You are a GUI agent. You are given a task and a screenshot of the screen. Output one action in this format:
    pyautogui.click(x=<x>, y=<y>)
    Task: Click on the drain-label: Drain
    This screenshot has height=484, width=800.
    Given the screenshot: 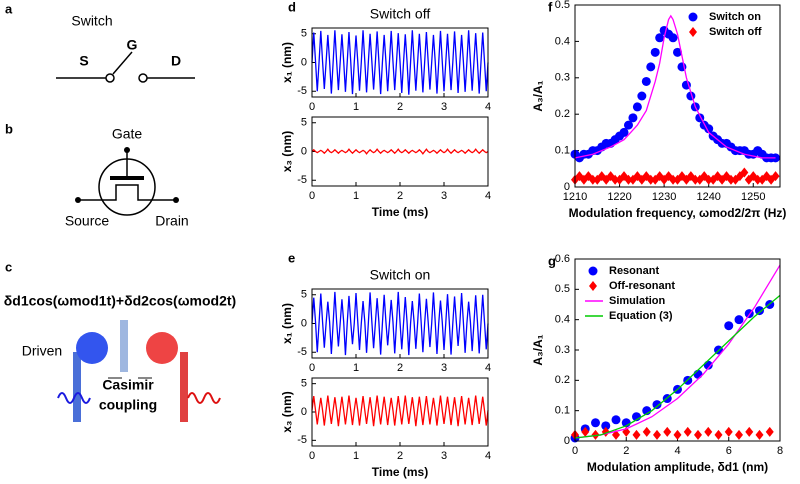 What is the action you would take?
    pyautogui.click(x=171, y=221)
    